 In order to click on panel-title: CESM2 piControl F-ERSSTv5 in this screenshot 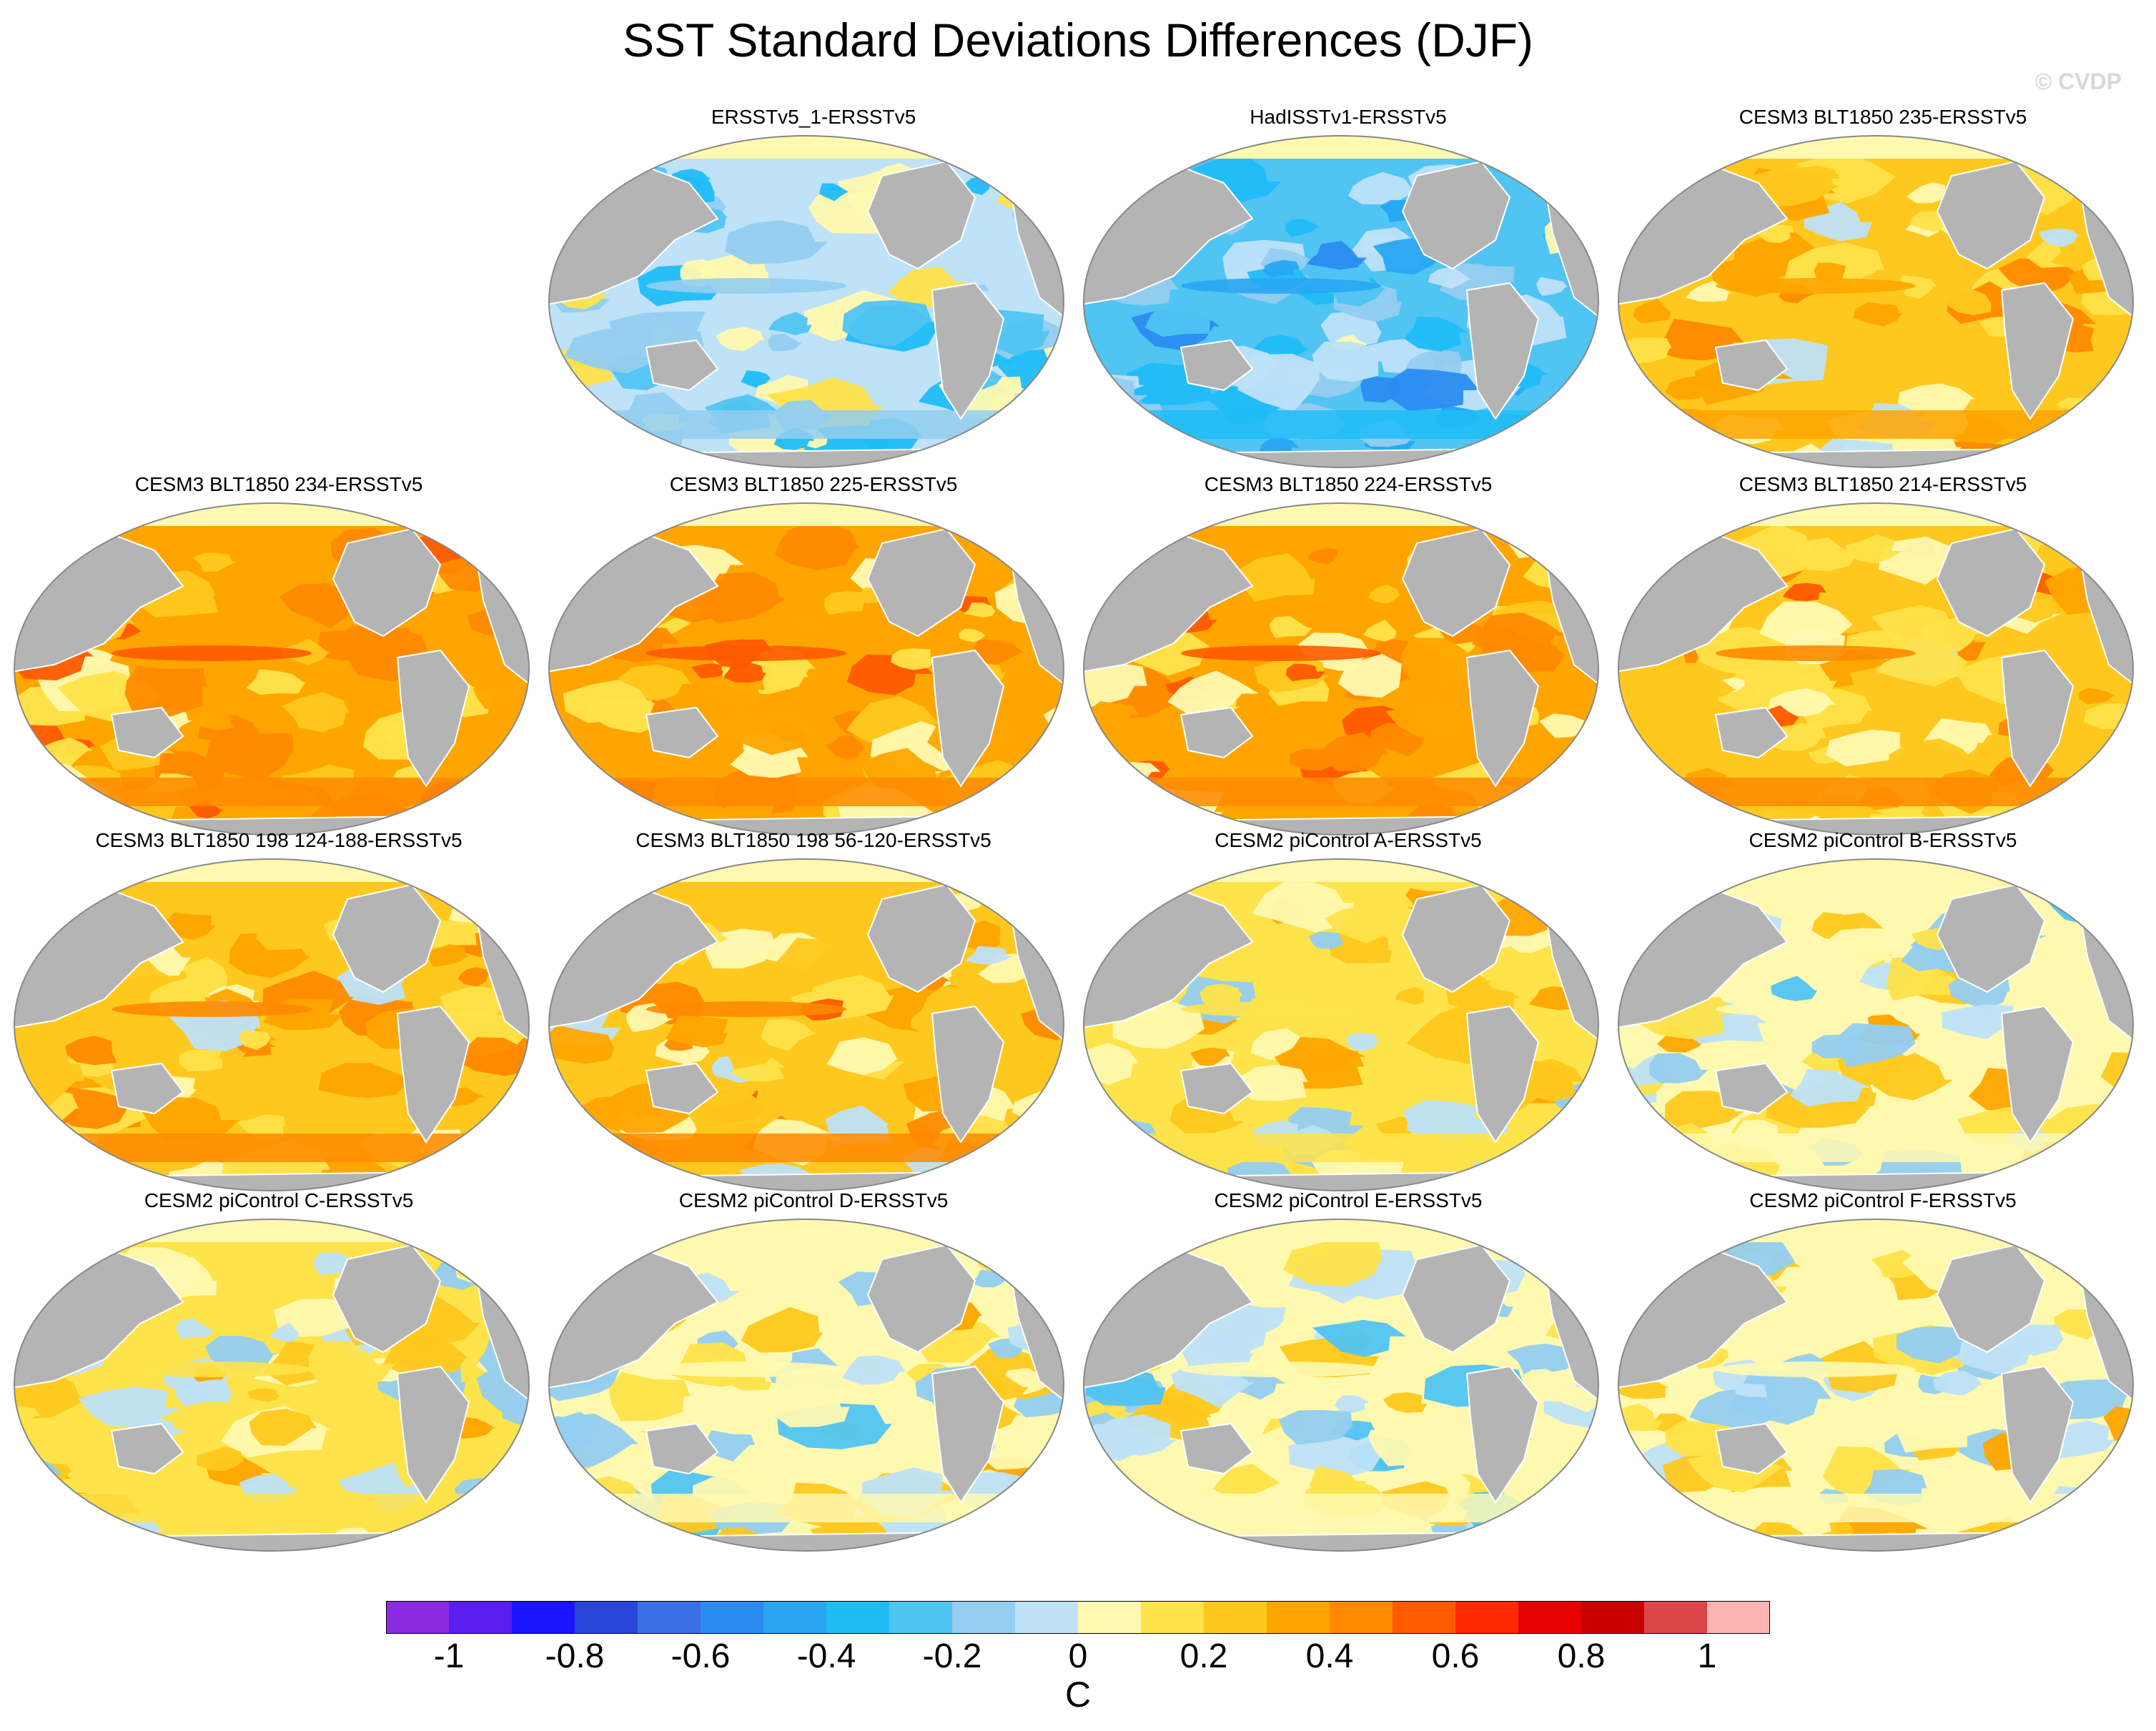, I will do `click(1883, 1200)`.